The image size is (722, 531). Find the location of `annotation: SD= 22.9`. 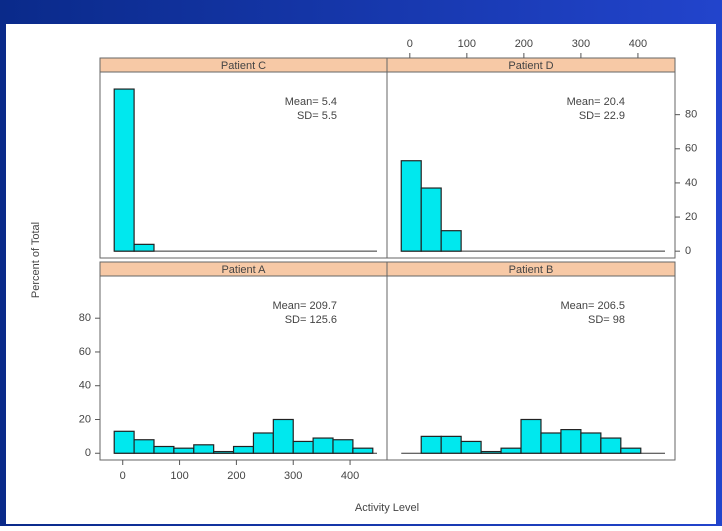

annotation: SD= 22.9 is located at coordinates (602, 116).